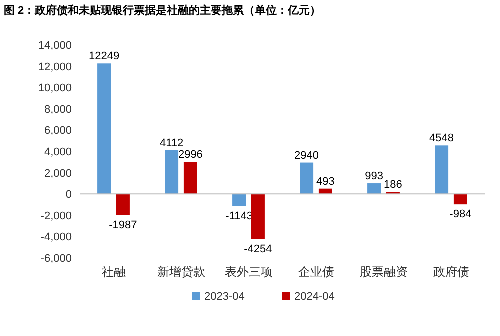 The height and width of the screenshot is (336, 500). What do you see at coordinates (58, 131) in the screenshot?
I see `y-tick-label: 6,000` at bounding box center [58, 131].